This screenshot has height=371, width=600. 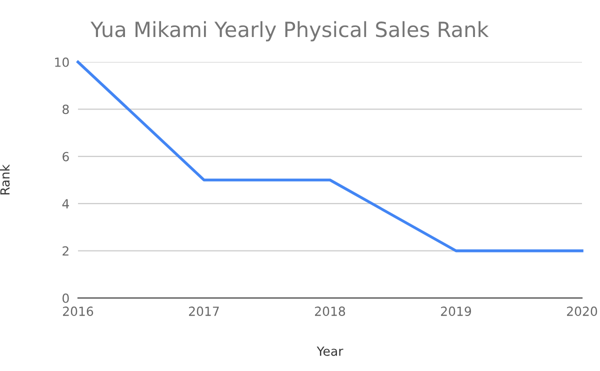 I want to click on y-tick-label: 10, so click(x=62, y=62).